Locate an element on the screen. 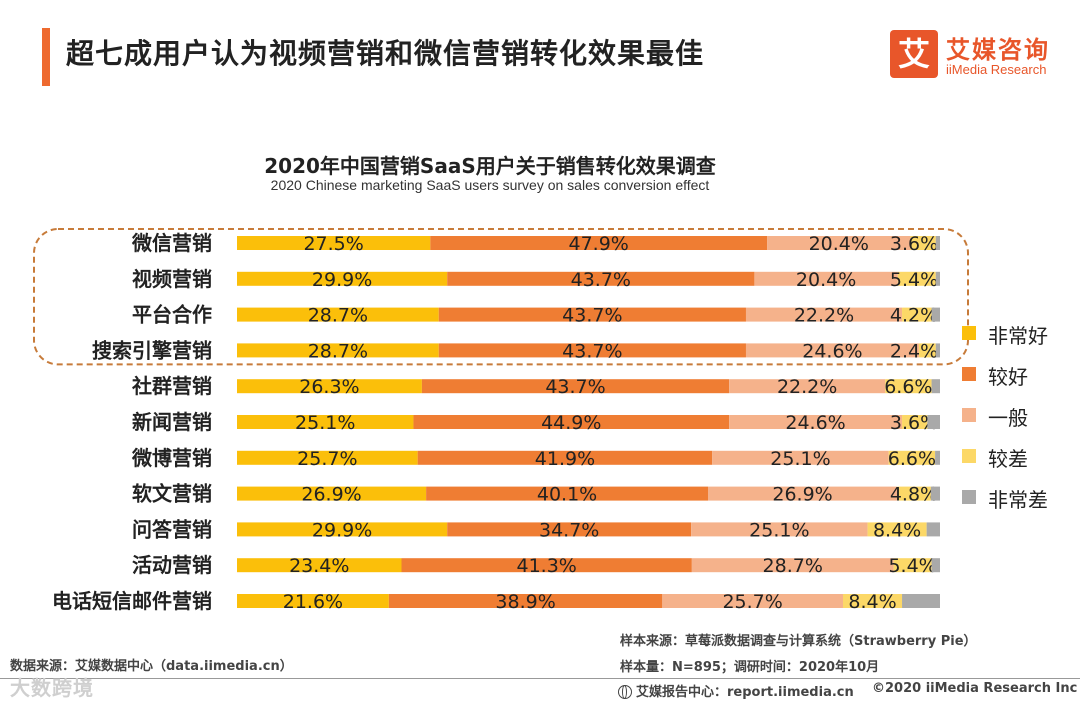 This screenshot has width=1080, height=702. data-source: 数据来源：艾媒数据中心（data.iimedia.cn） is located at coordinates (151, 666).